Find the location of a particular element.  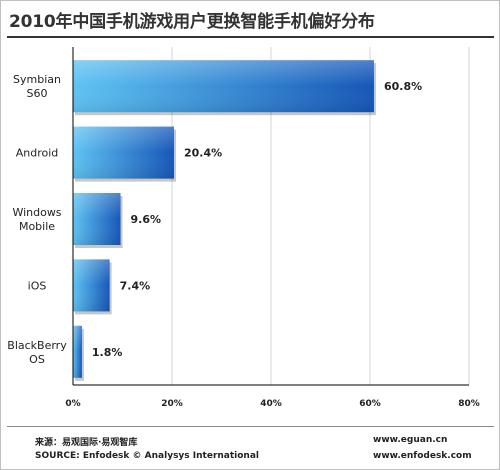

footer-divider is located at coordinates (250, 426).